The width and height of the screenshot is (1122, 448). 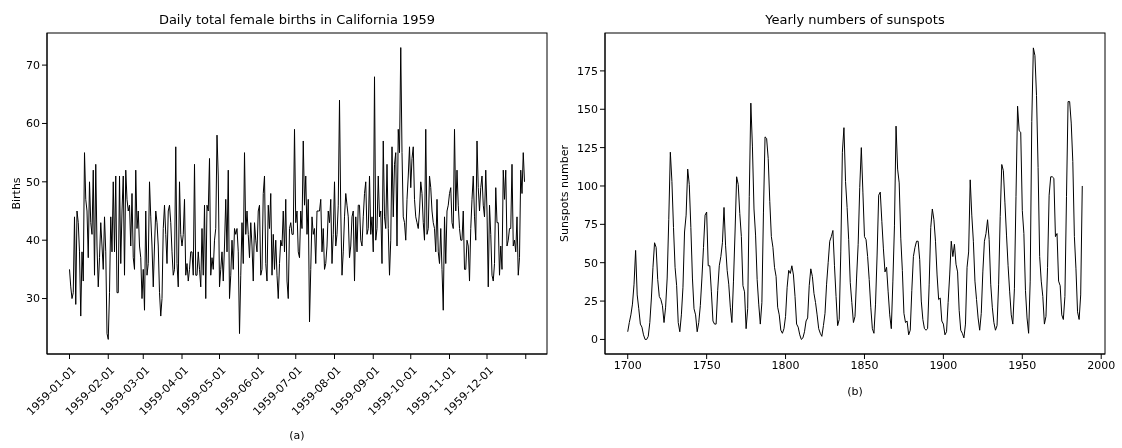 I want to click on y-tick-label: 75, so click(x=591, y=225).